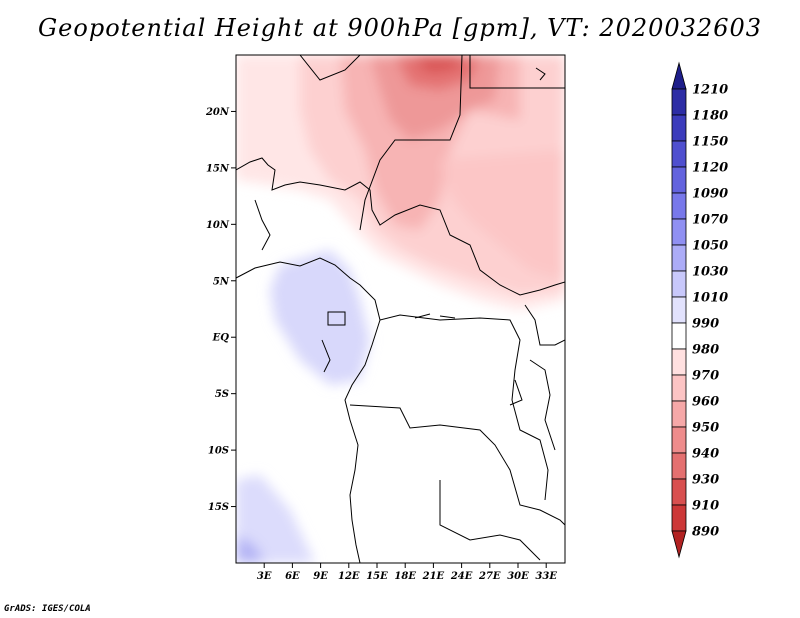 This screenshot has height=618, width=800. What do you see at coordinates (710, 168) in the screenshot?
I see `colorbar-label: 1120` at bounding box center [710, 168].